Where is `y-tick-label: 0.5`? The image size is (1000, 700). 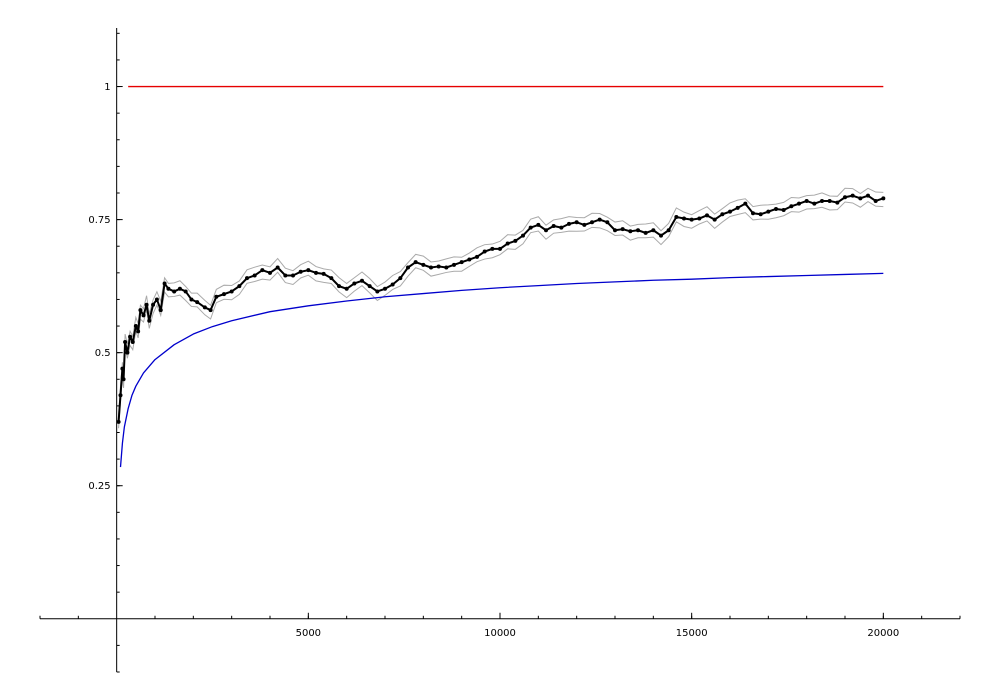 y-tick-label: 0.5 is located at coordinates (103, 353).